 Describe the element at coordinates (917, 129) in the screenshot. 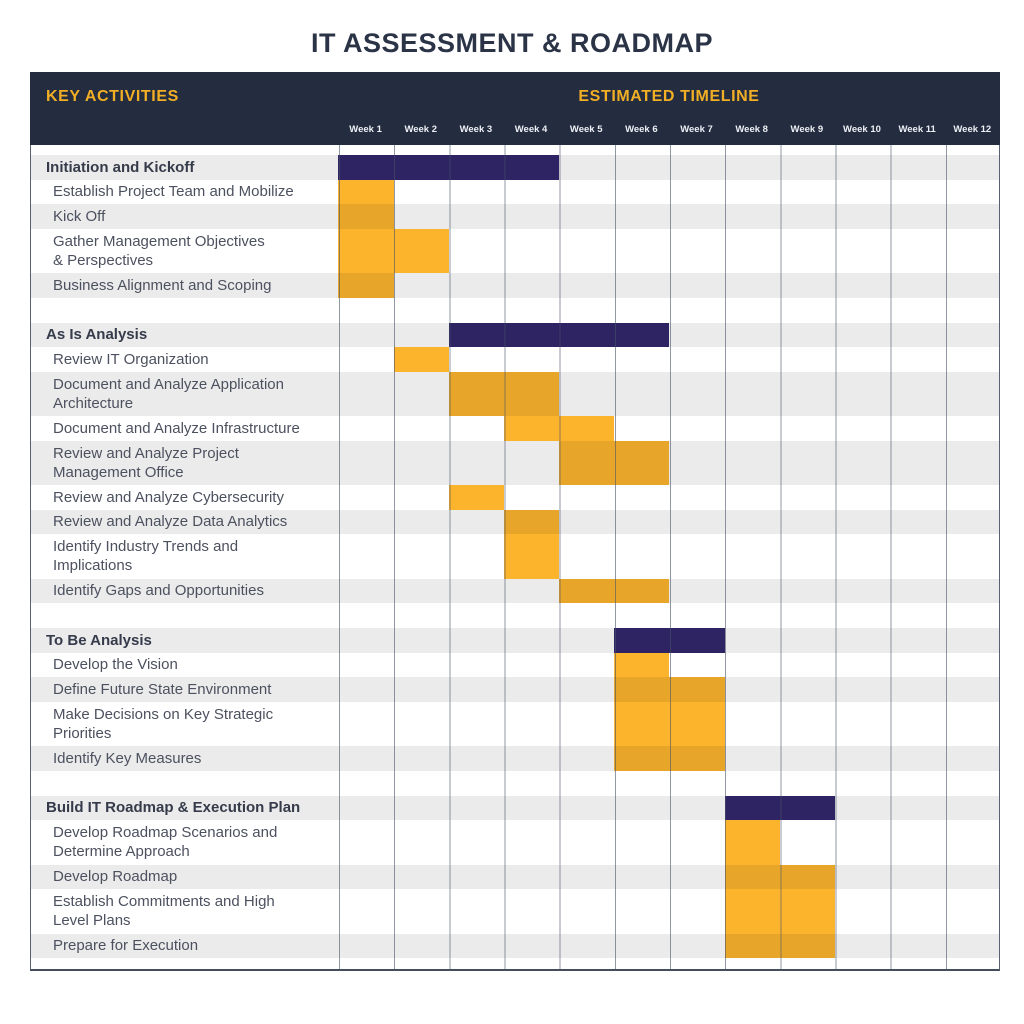

I see `week-label: Week 11` at that location.